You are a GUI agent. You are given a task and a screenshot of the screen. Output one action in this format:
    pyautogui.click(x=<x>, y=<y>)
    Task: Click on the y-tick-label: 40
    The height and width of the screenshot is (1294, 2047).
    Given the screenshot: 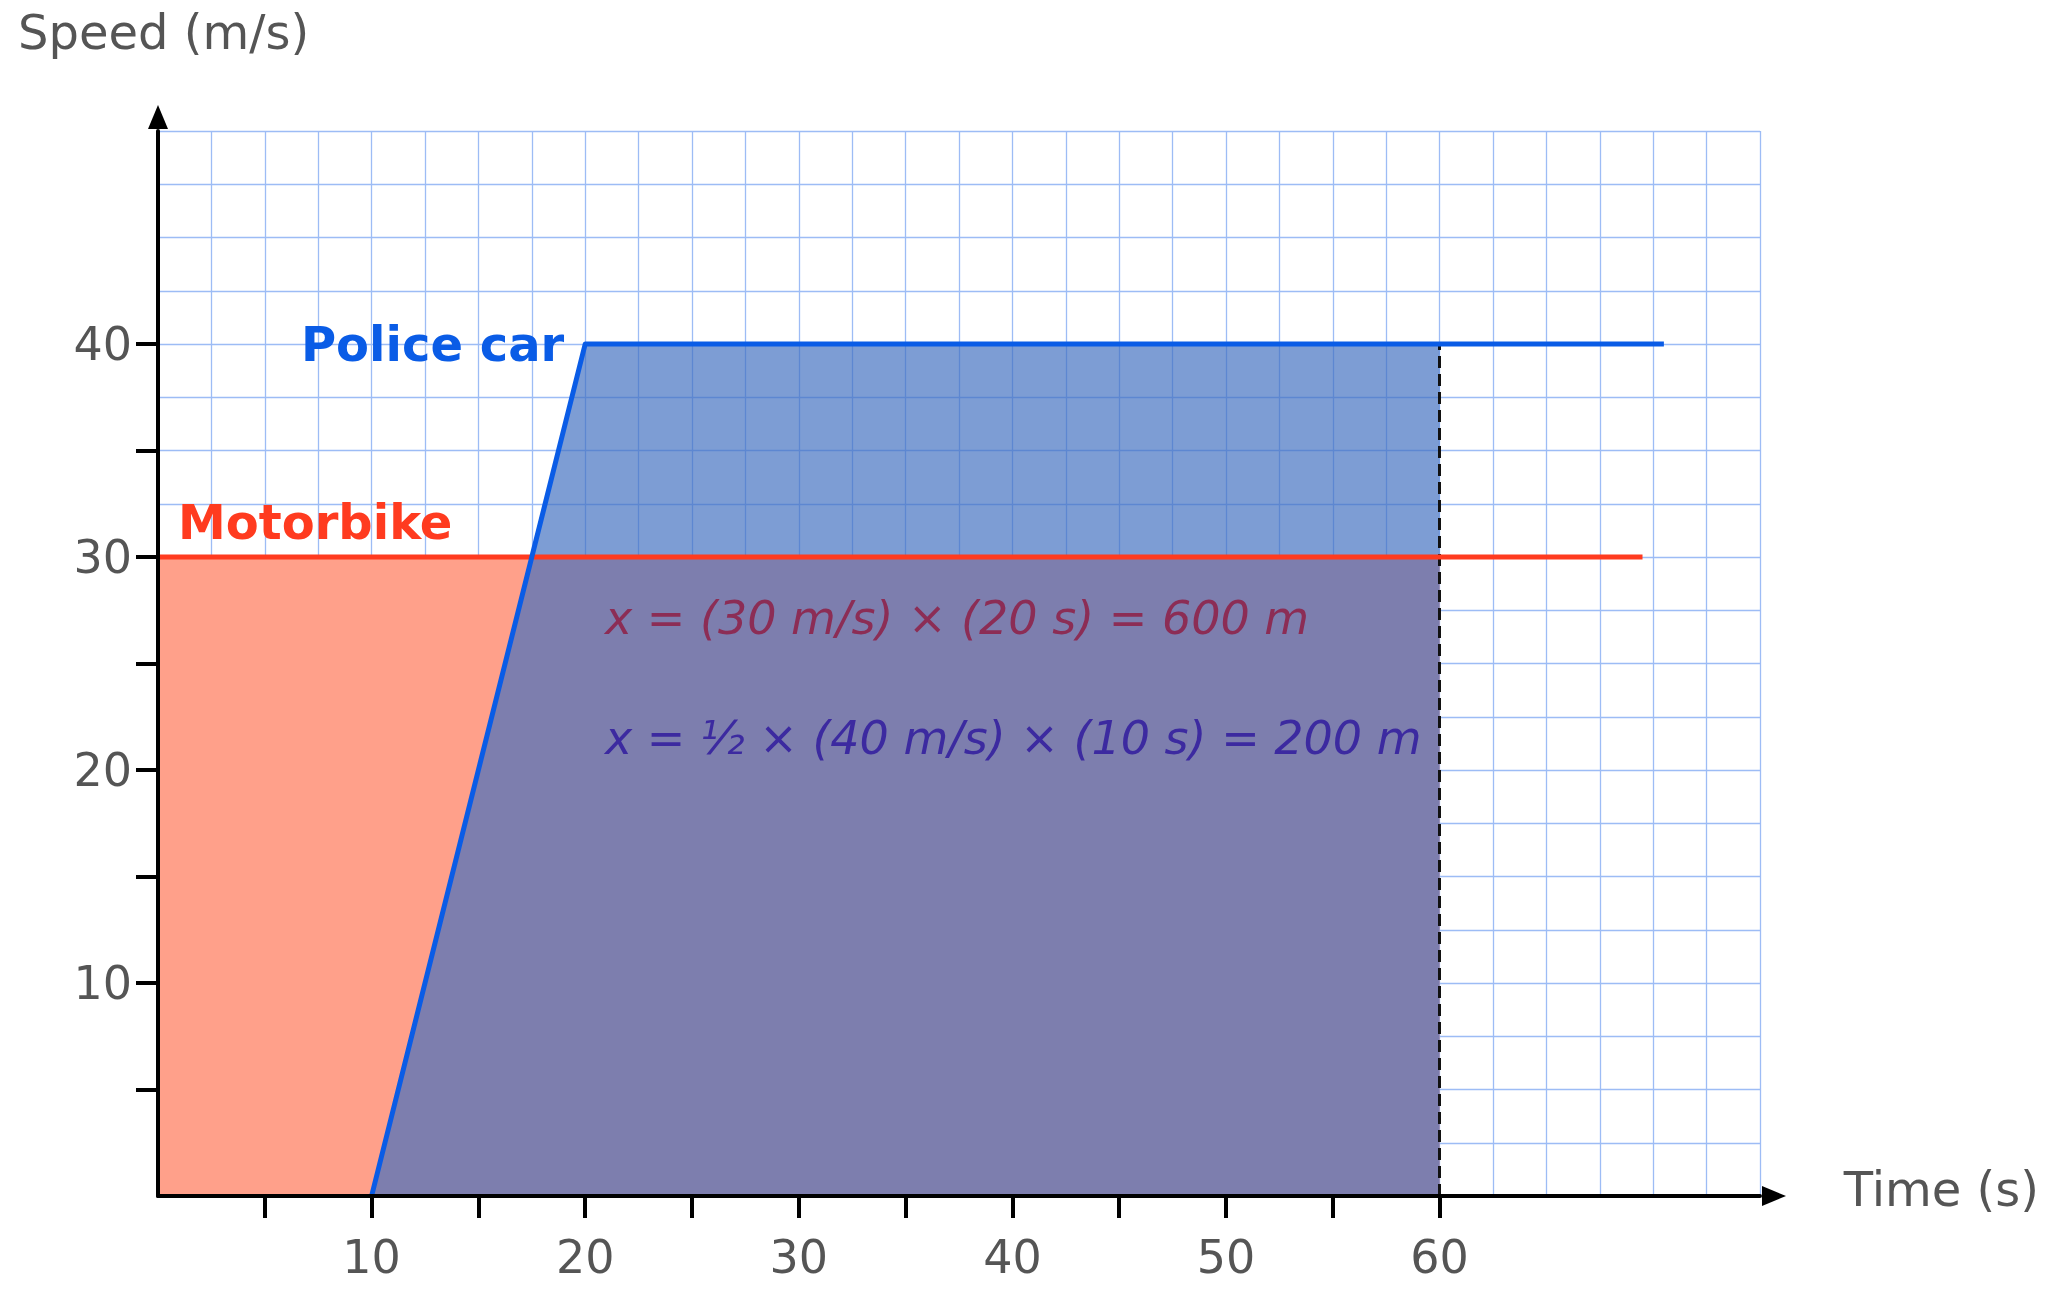 What is the action you would take?
    pyautogui.click(x=102, y=344)
    